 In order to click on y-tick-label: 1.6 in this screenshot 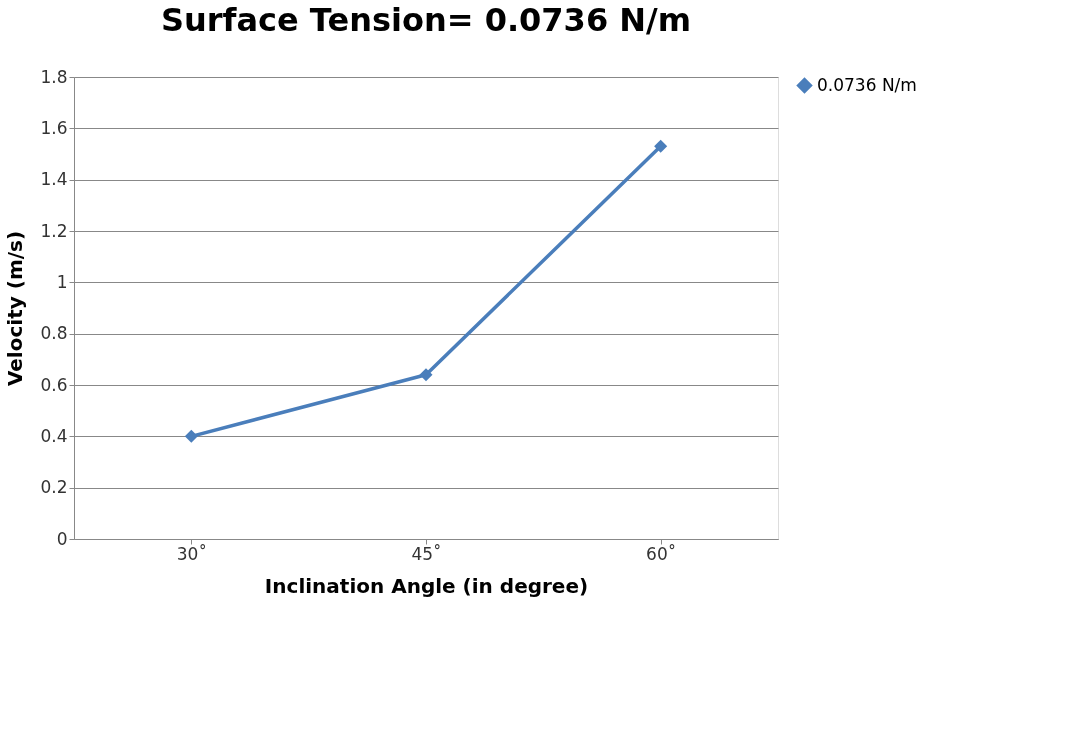, I will do `click(54, 127)`.